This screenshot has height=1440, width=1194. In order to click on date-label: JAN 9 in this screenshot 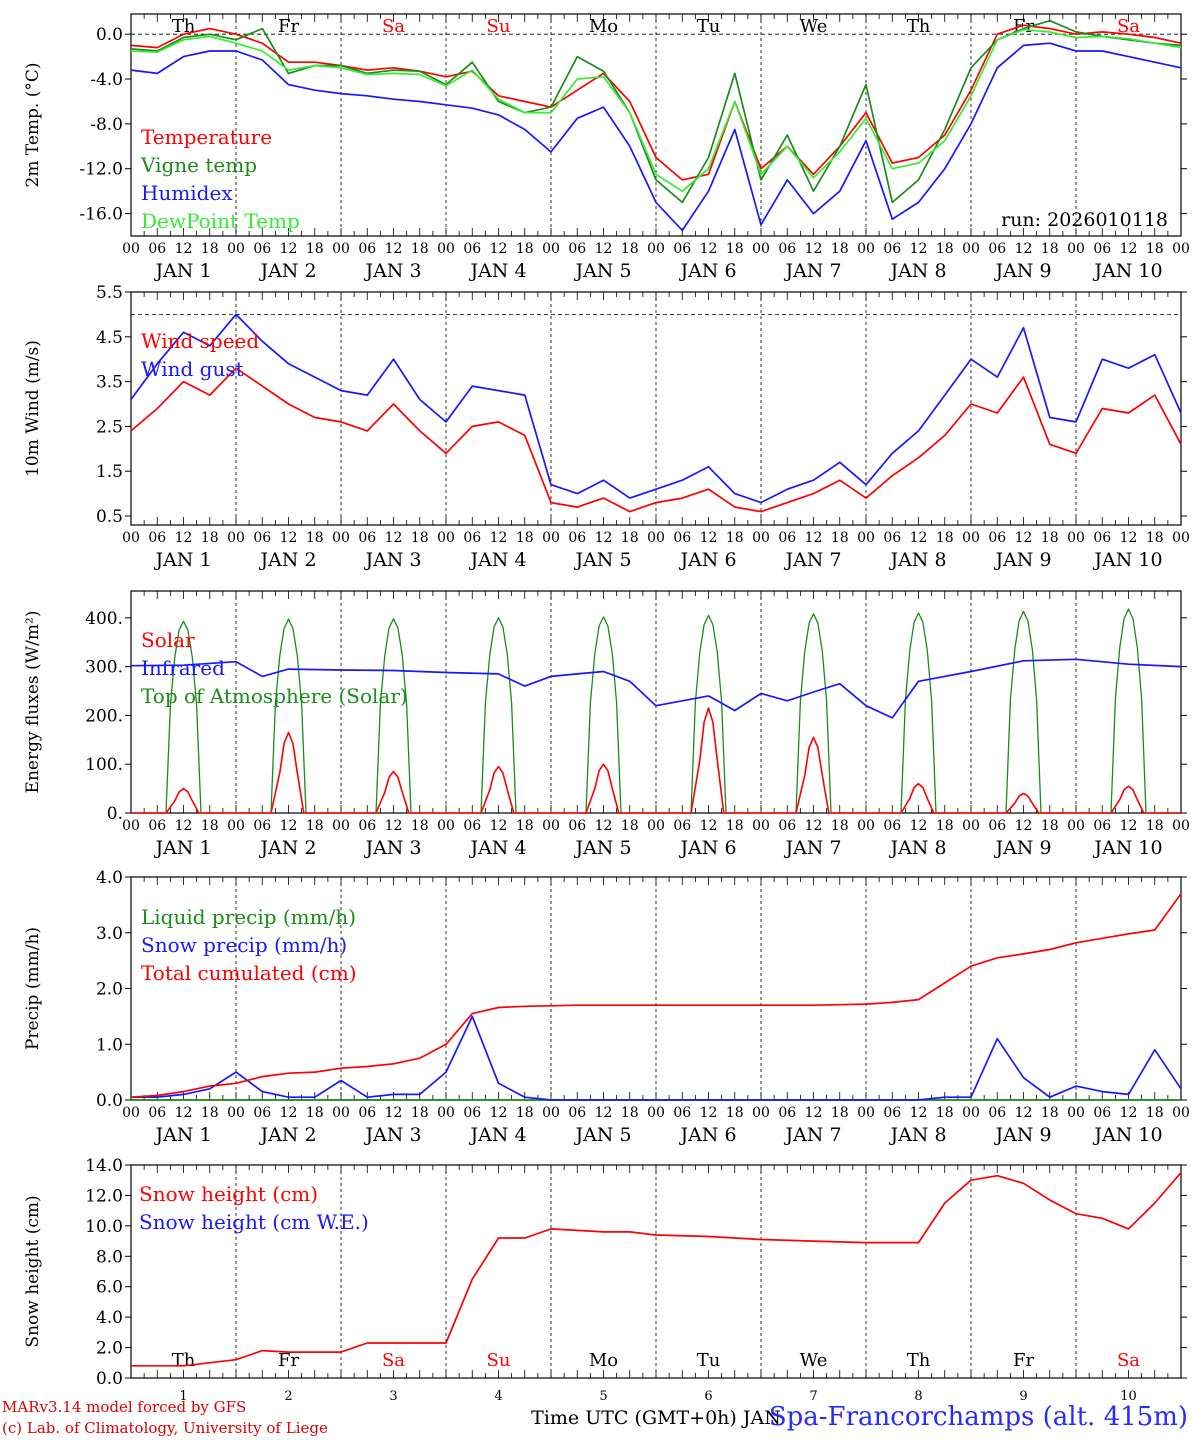, I will do `click(1022, 1135)`.